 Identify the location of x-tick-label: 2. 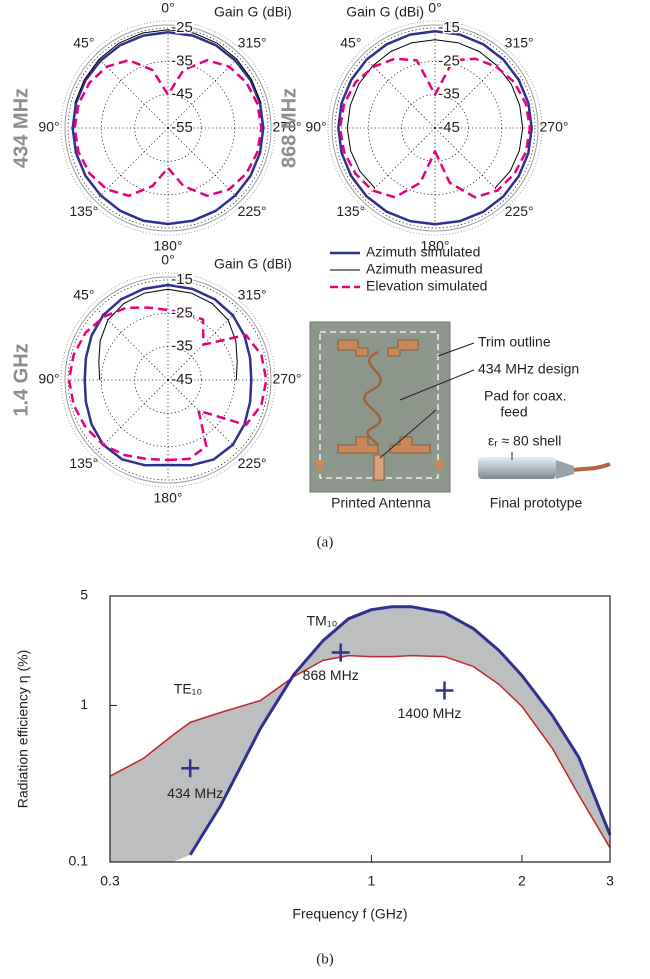
(522, 881).